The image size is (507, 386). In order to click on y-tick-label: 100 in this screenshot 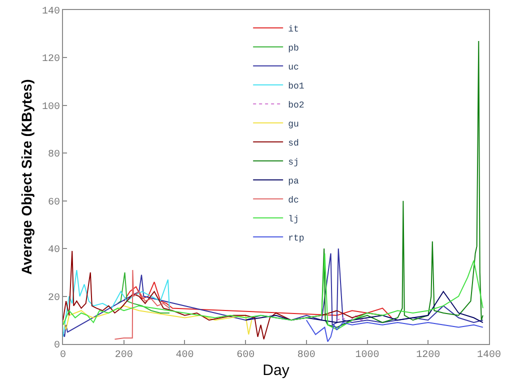, I will do `click(51, 107)`.